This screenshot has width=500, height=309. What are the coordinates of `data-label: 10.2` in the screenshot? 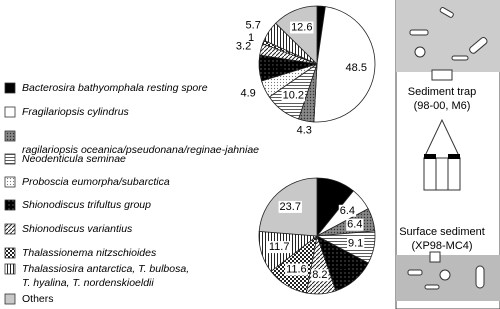 It's located at (293, 95).